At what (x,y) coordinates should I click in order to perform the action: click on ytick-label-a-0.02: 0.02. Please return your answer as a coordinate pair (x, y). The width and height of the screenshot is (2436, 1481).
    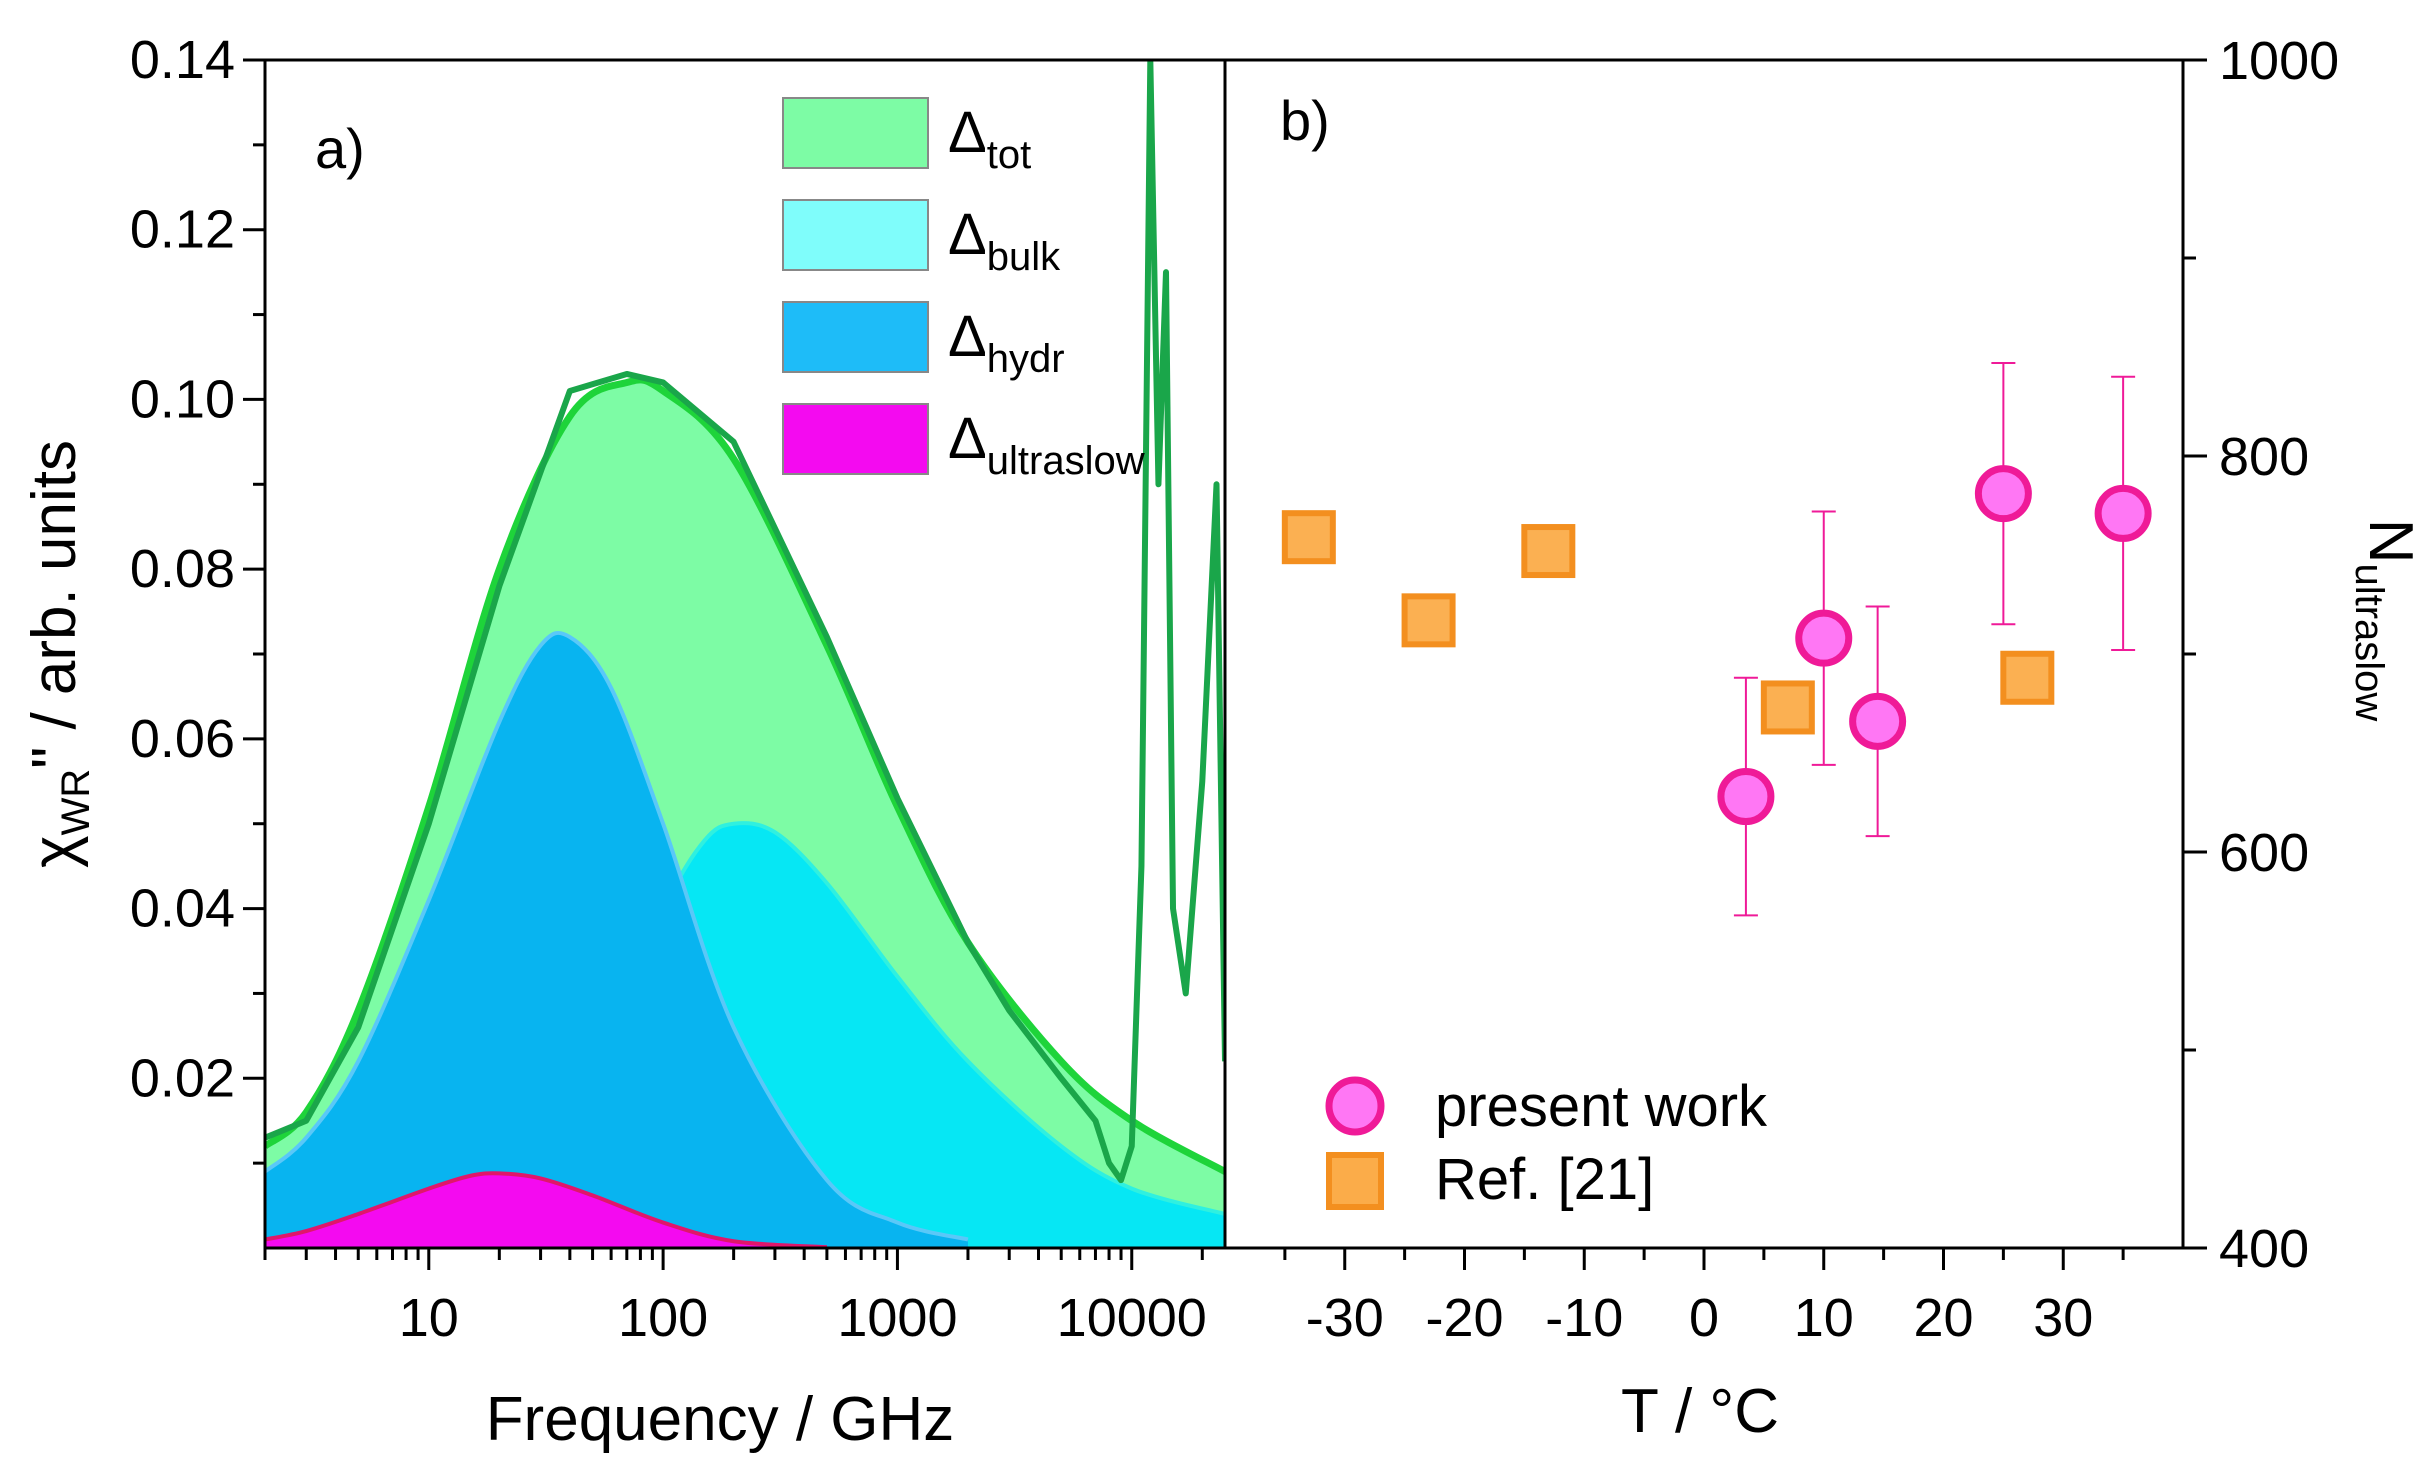
    Looking at the image, I should click on (182, 1078).